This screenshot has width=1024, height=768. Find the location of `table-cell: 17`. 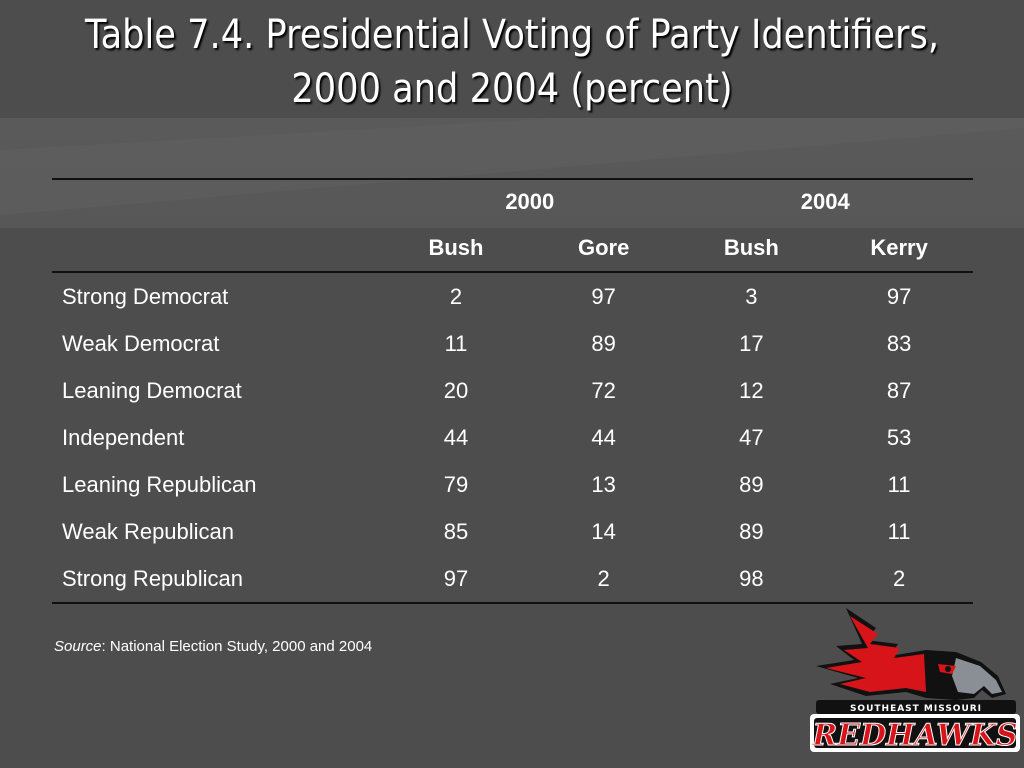

table-cell: 17 is located at coordinates (751, 343).